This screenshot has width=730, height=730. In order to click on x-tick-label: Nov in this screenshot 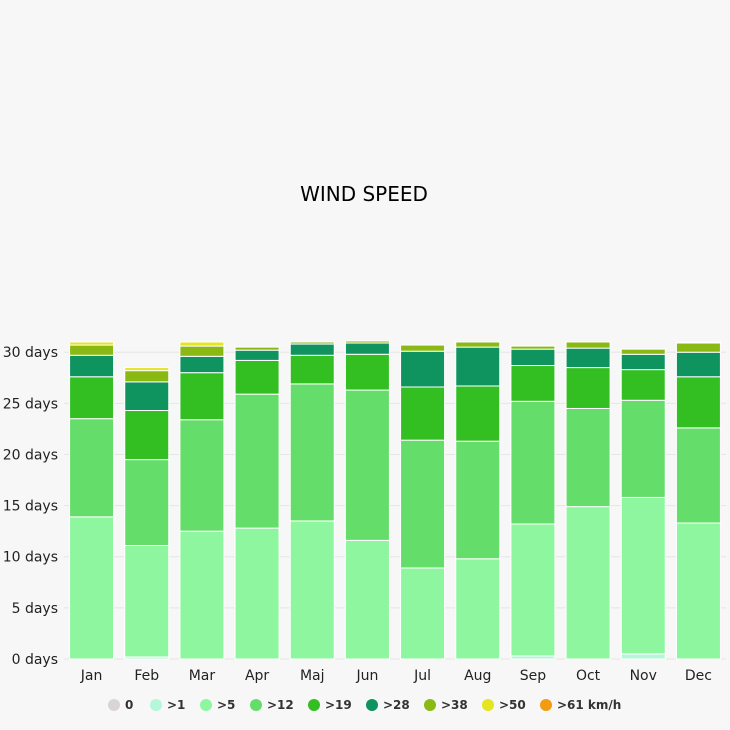, I will do `click(643, 676)`.